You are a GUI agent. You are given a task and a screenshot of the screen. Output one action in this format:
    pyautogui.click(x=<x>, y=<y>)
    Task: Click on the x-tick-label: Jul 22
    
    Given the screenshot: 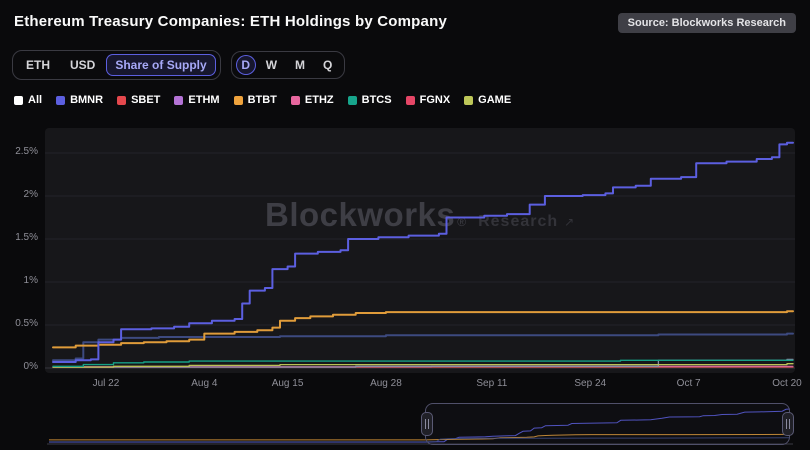 What is the action you would take?
    pyautogui.click(x=106, y=383)
    